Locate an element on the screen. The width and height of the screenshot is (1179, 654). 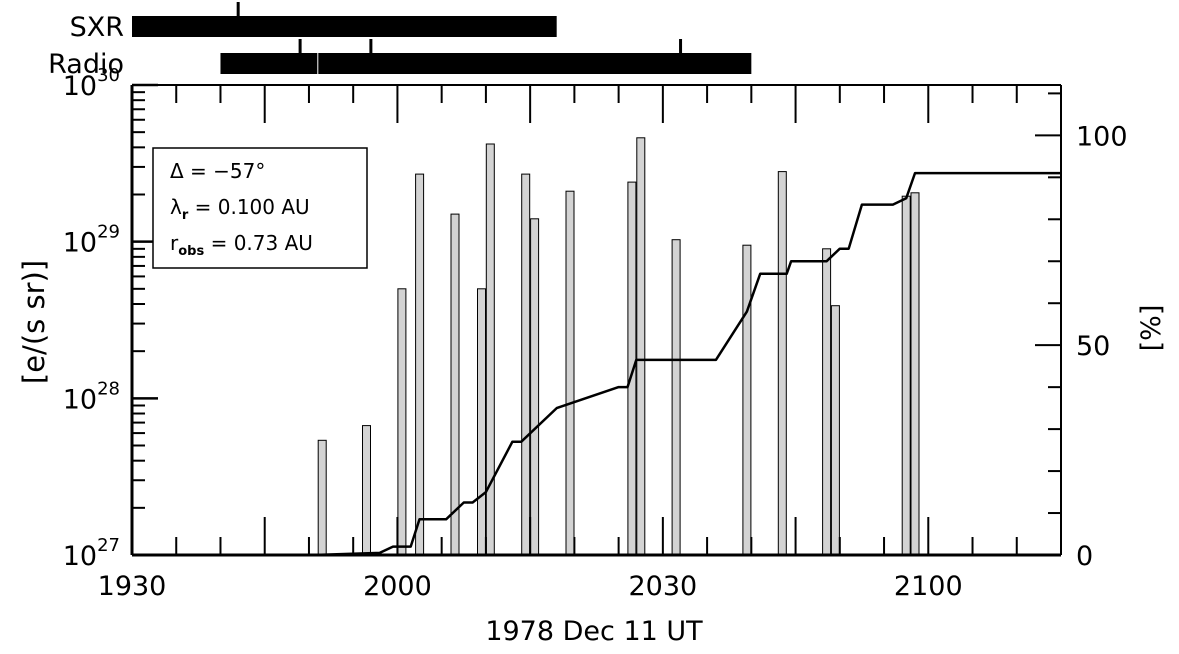
x-tick-label: 2030 is located at coordinates (662, 586).